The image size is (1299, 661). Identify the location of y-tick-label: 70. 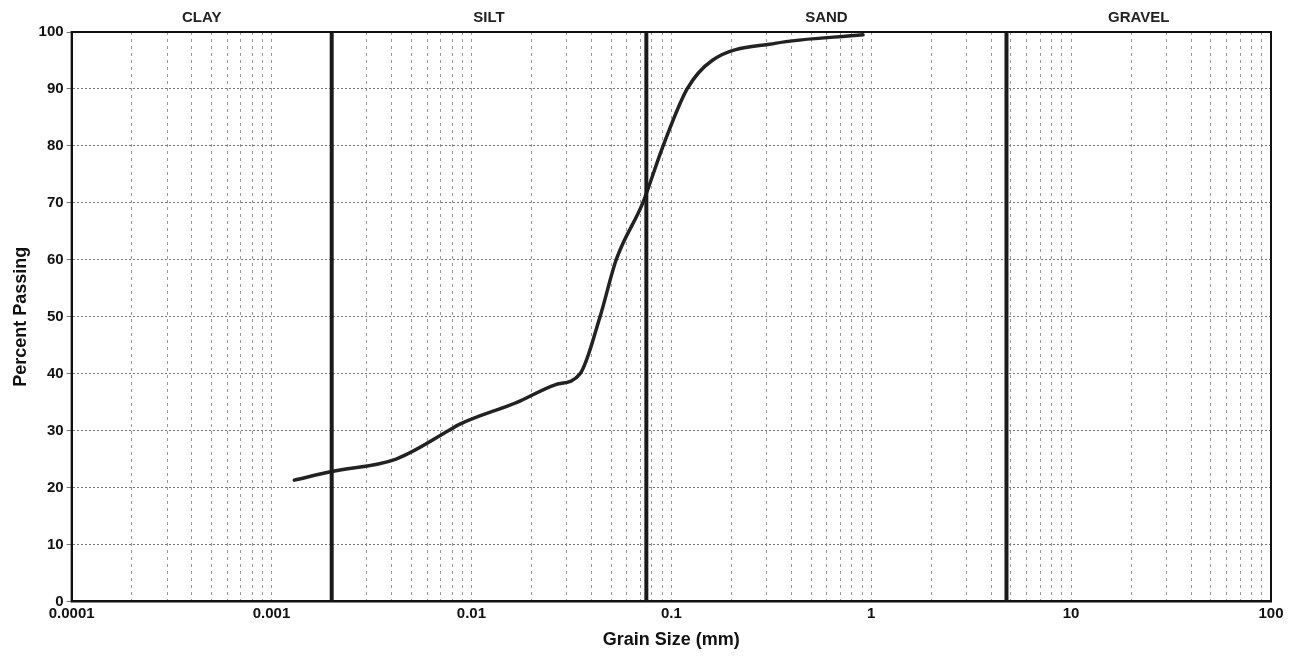
(55, 201).